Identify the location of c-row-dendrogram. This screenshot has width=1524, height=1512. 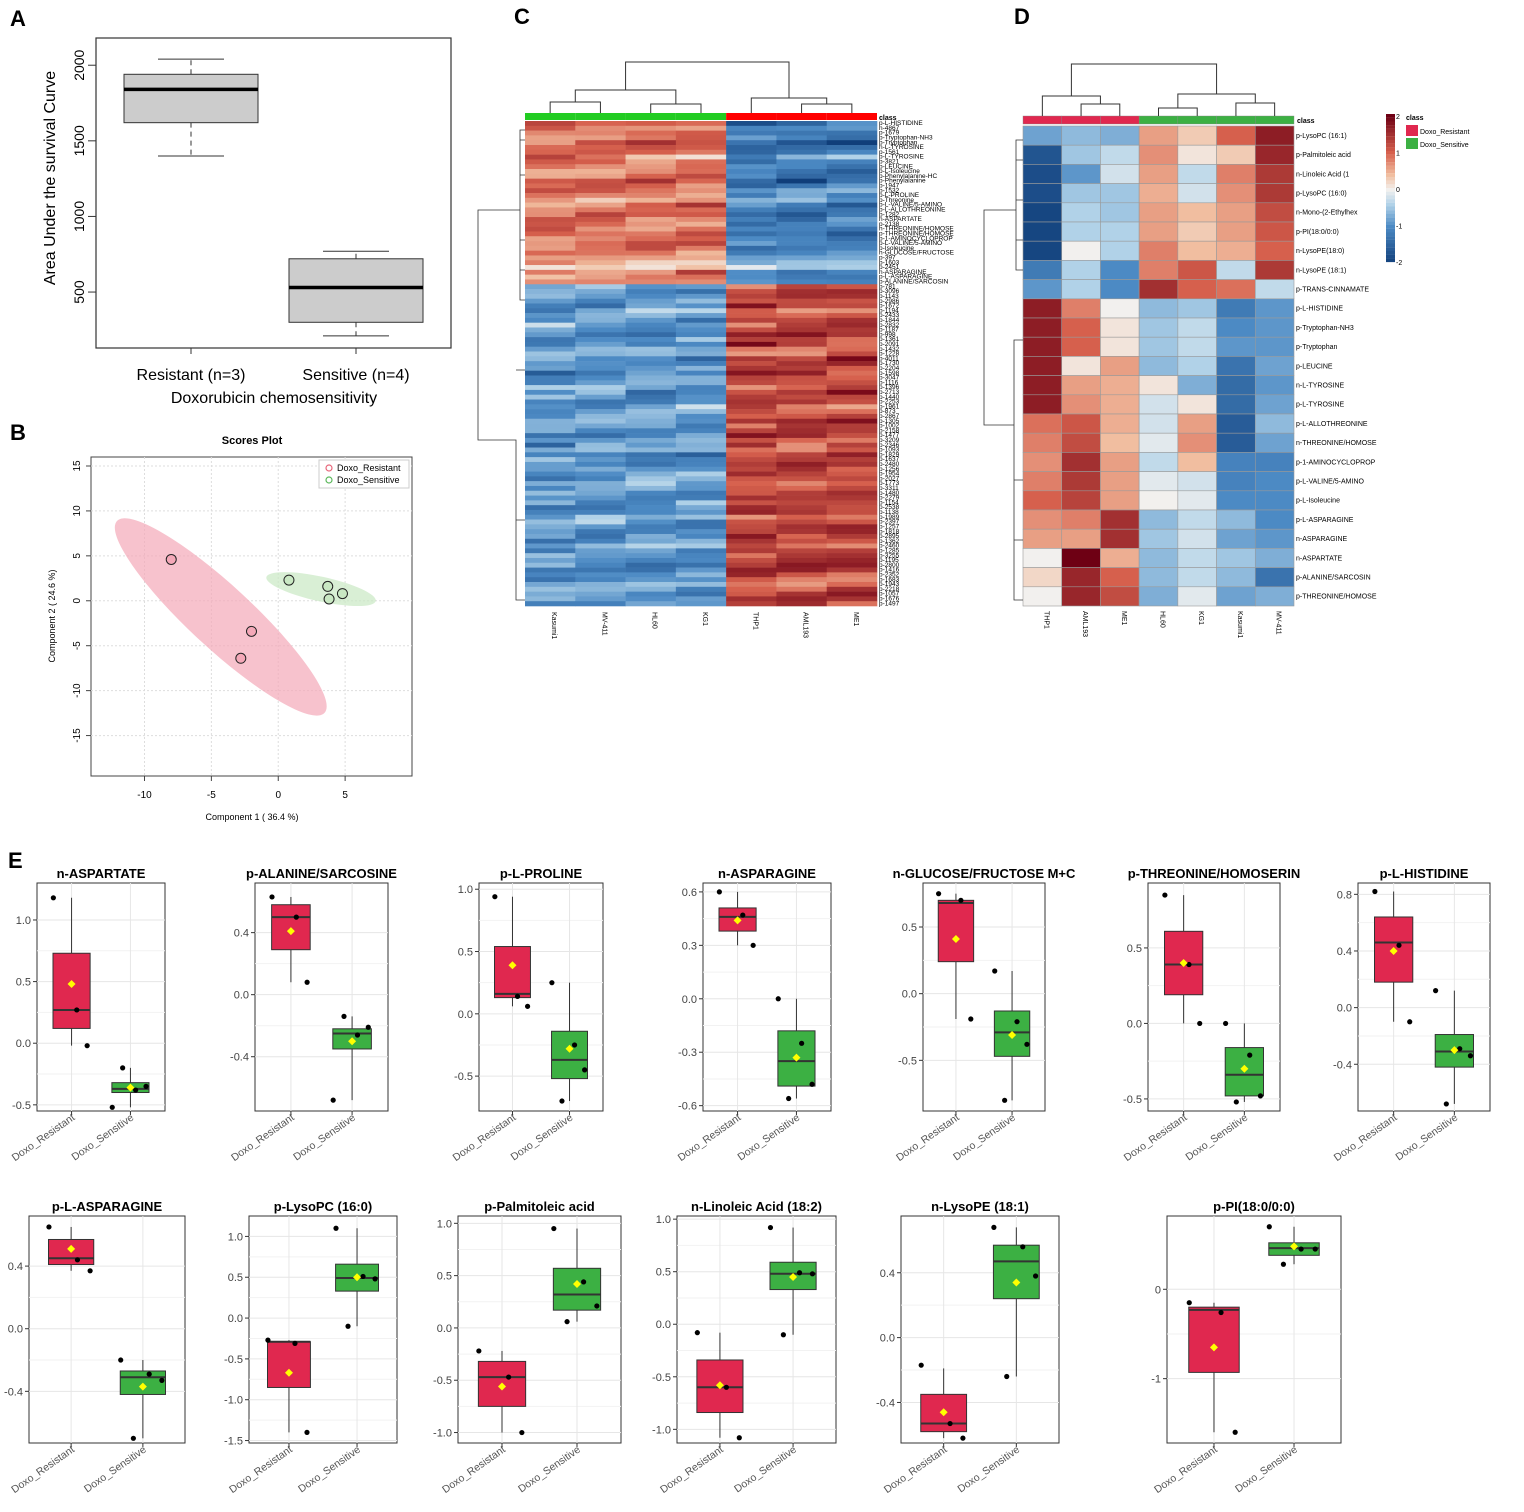
(501, 365).